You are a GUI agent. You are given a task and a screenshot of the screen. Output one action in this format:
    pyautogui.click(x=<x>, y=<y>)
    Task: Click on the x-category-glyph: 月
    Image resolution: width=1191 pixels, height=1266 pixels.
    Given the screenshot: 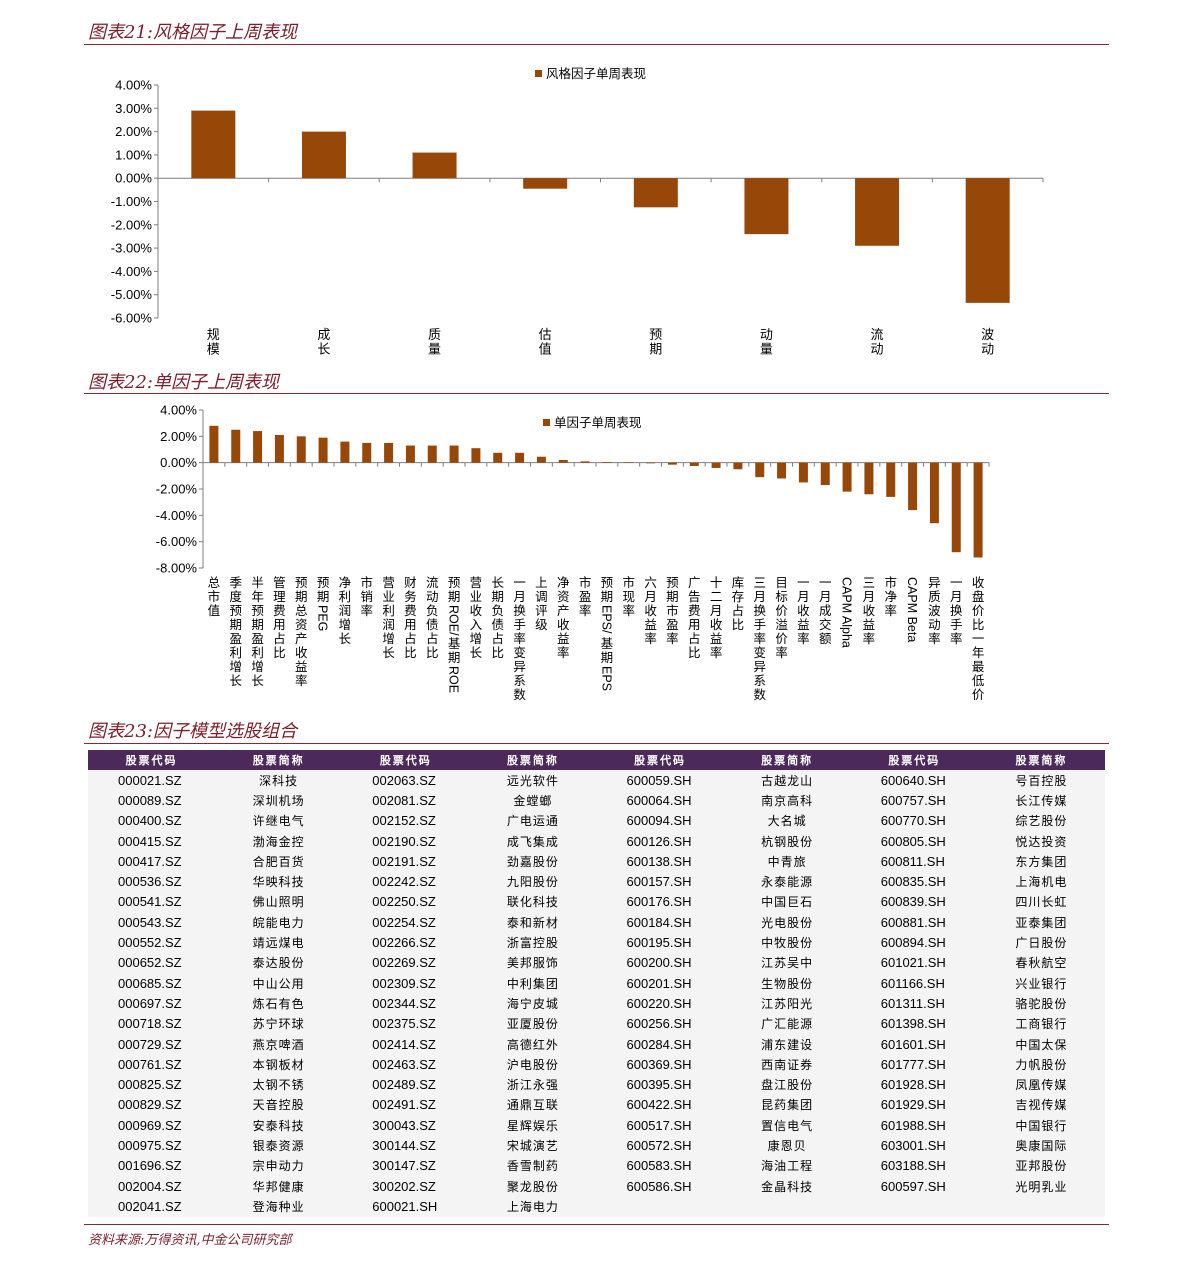 What is the action you would take?
    pyautogui.click(x=759, y=596)
    